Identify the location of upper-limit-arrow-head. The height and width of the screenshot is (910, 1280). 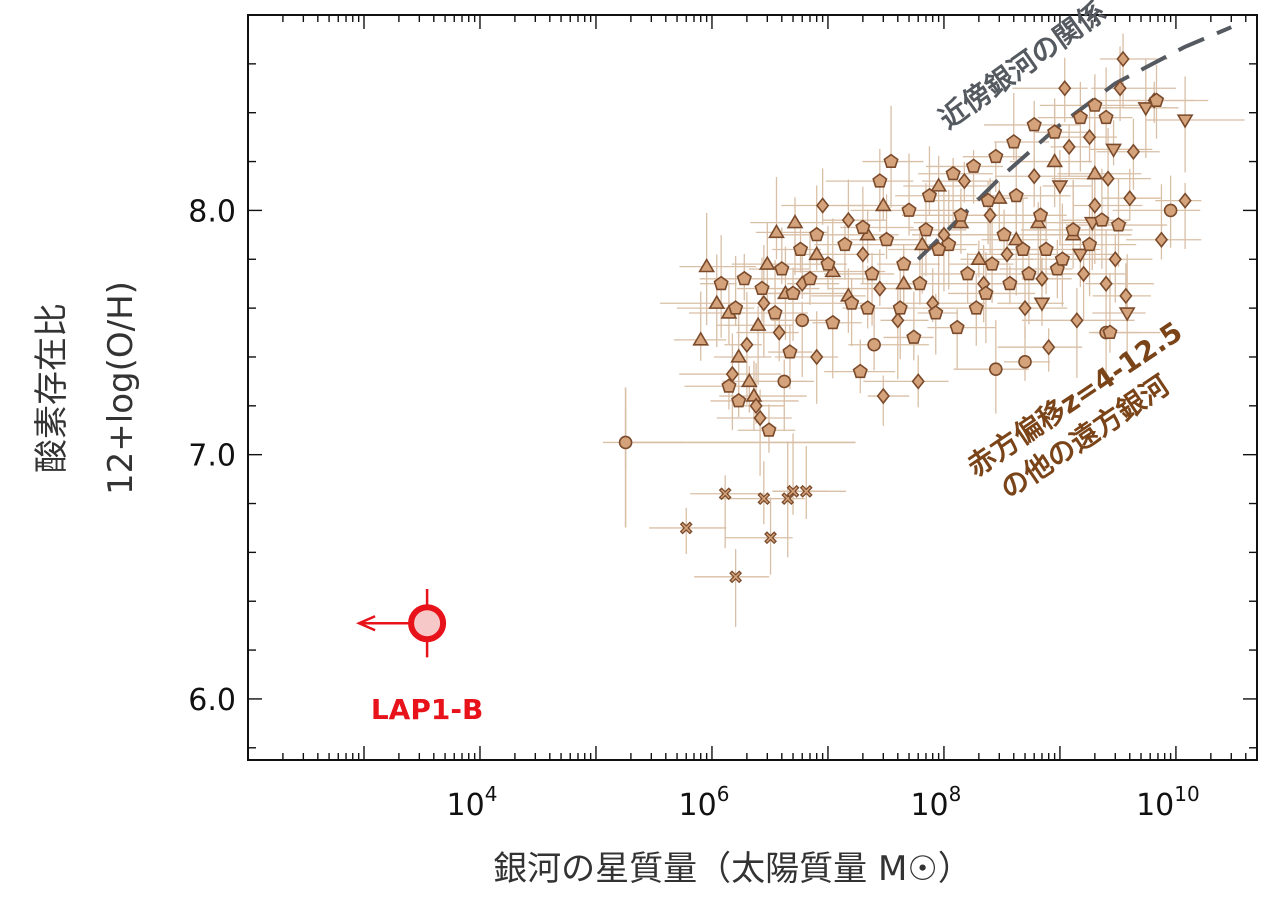
(365, 623).